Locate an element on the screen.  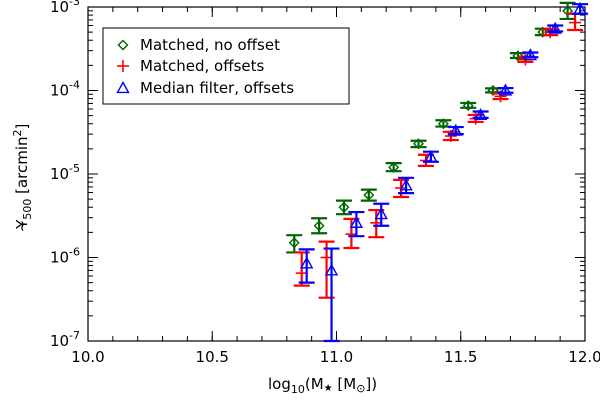
y-tick-label: 10-3 is located at coordinates (65, 8).